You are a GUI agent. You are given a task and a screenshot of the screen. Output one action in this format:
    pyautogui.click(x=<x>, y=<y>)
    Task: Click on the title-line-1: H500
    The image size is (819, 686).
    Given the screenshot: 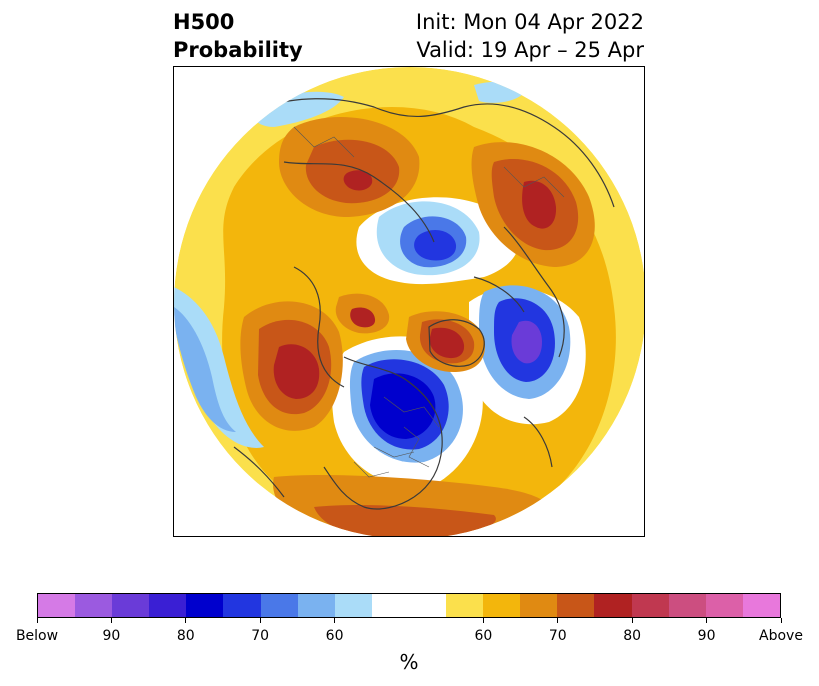 What is the action you would take?
    pyautogui.click(x=204, y=22)
    